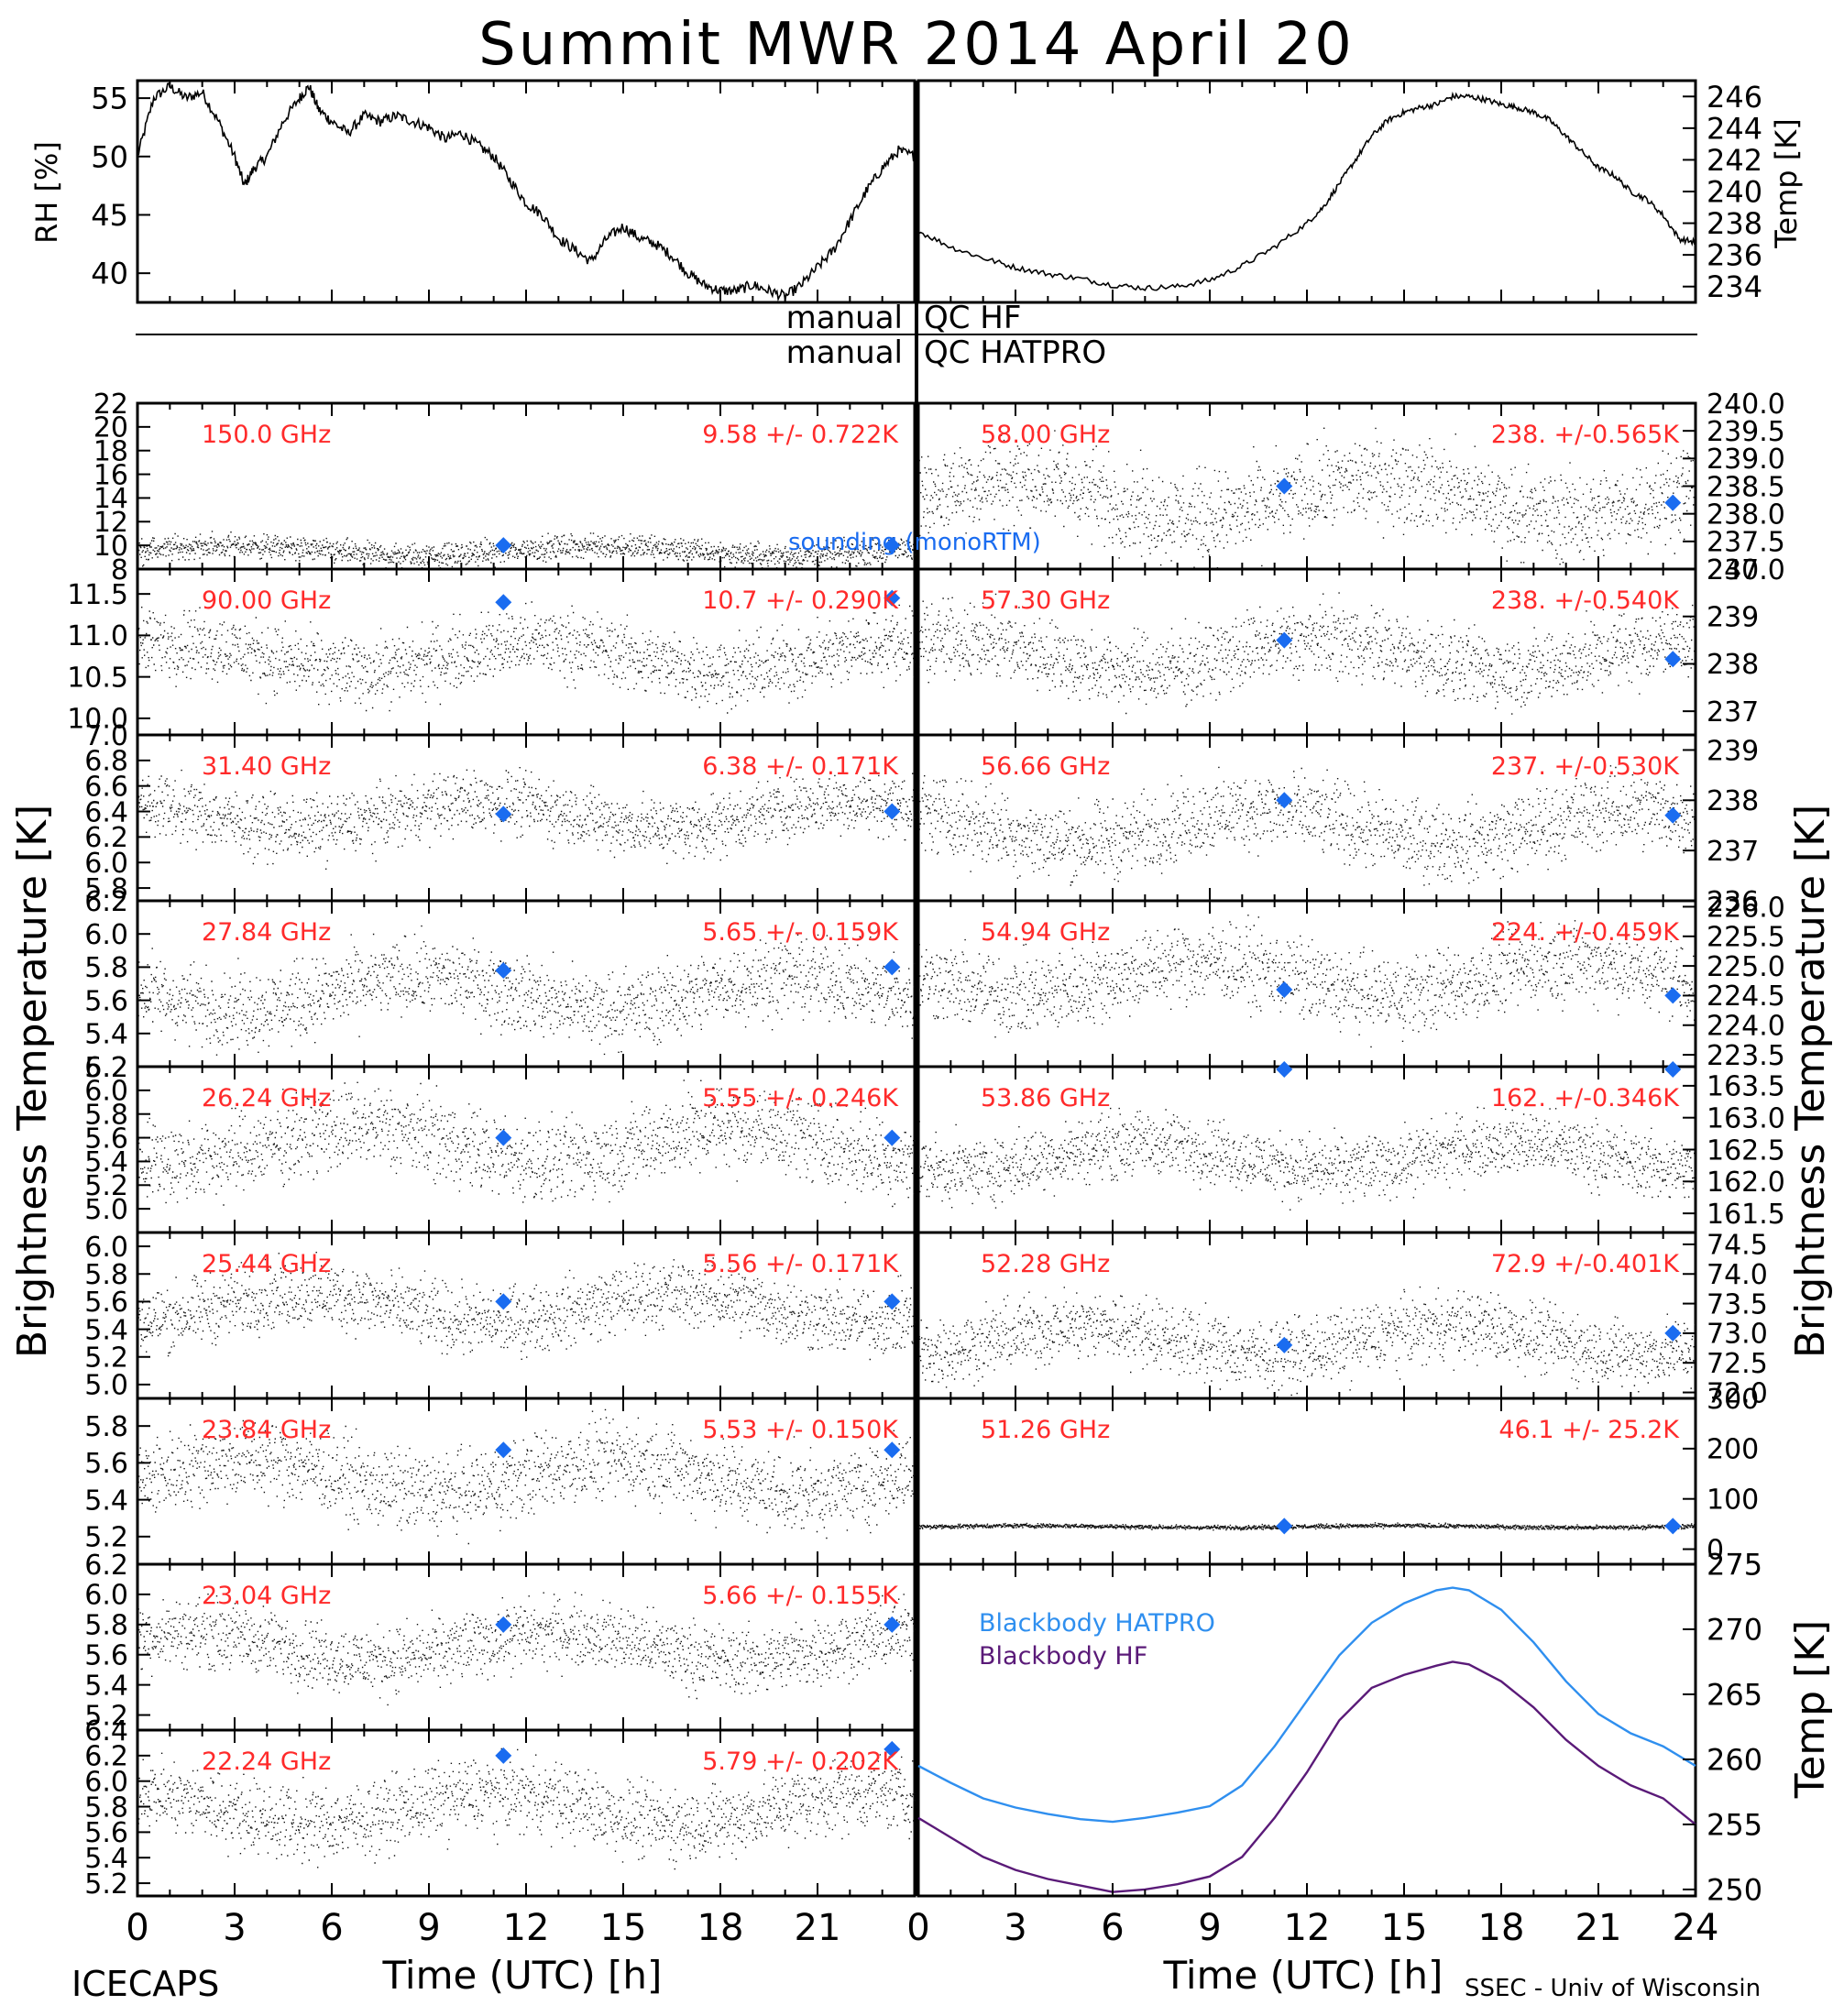 The width and height of the screenshot is (1833, 2016). I want to click on y-tick-label: 239, so click(1733, 751).